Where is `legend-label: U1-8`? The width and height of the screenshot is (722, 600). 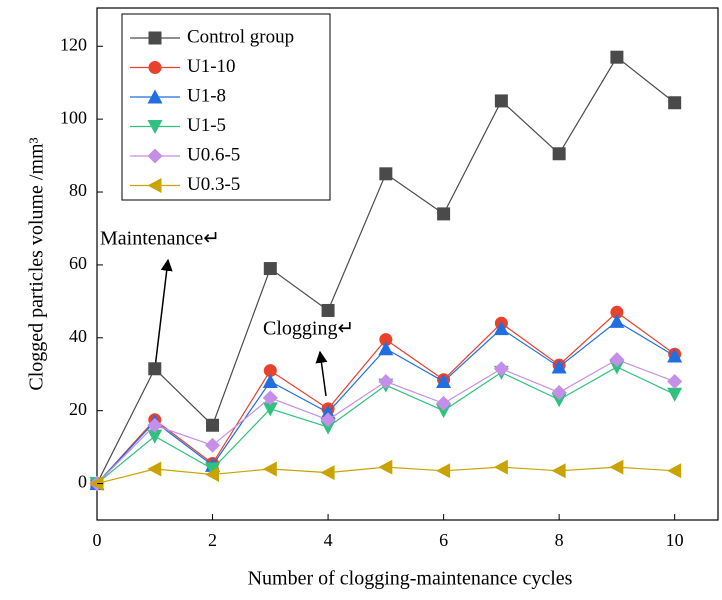
legend-label: U1-8 is located at coordinates (206, 95).